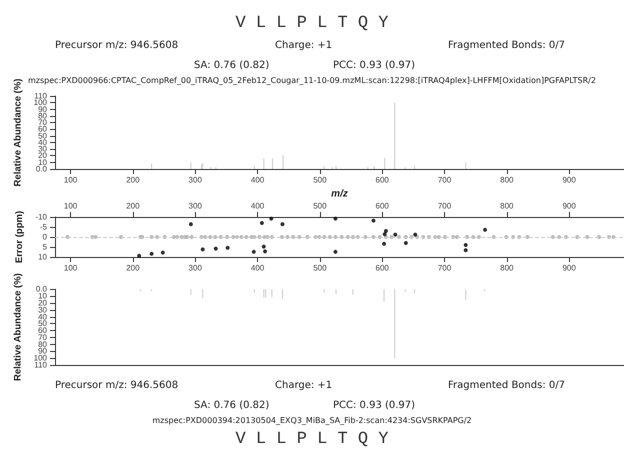 The height and width of the screenshot is (450, 624). What do you see at coordinates (45, 247) in the screenshot?
I see `y-tick-label: 5` at bounding box center [45, 247].